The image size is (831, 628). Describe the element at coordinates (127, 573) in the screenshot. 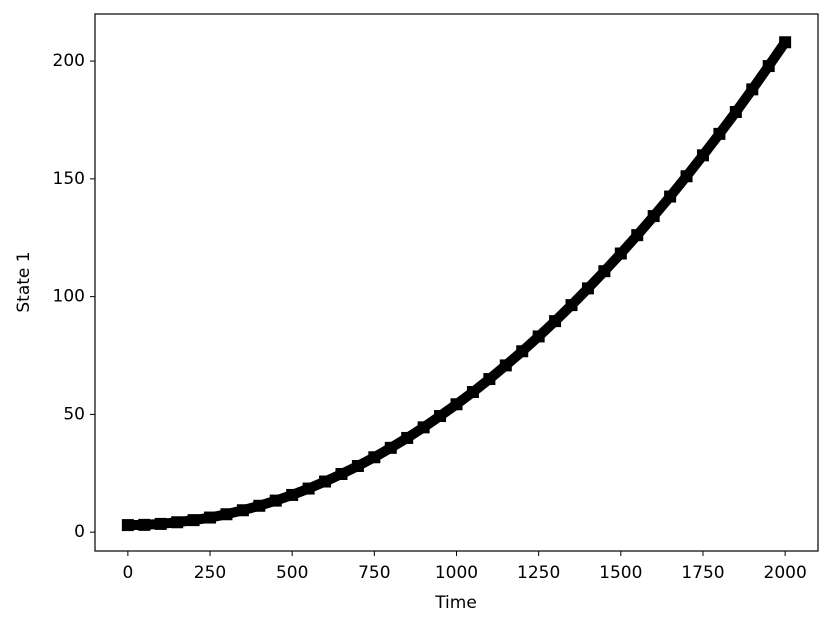

I see `x-tick-label: 0` at that location.